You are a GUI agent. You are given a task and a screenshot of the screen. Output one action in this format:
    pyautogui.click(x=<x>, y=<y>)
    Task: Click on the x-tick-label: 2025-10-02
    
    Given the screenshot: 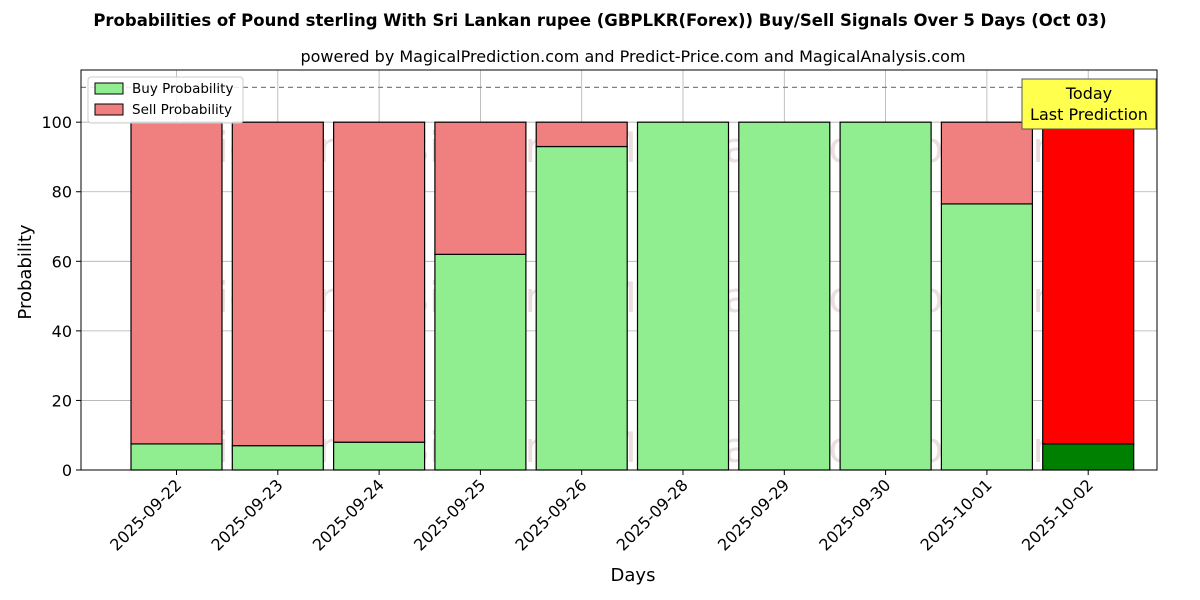 What is the action you would take?
    pyautogui.click(x=1057, y=514)
    